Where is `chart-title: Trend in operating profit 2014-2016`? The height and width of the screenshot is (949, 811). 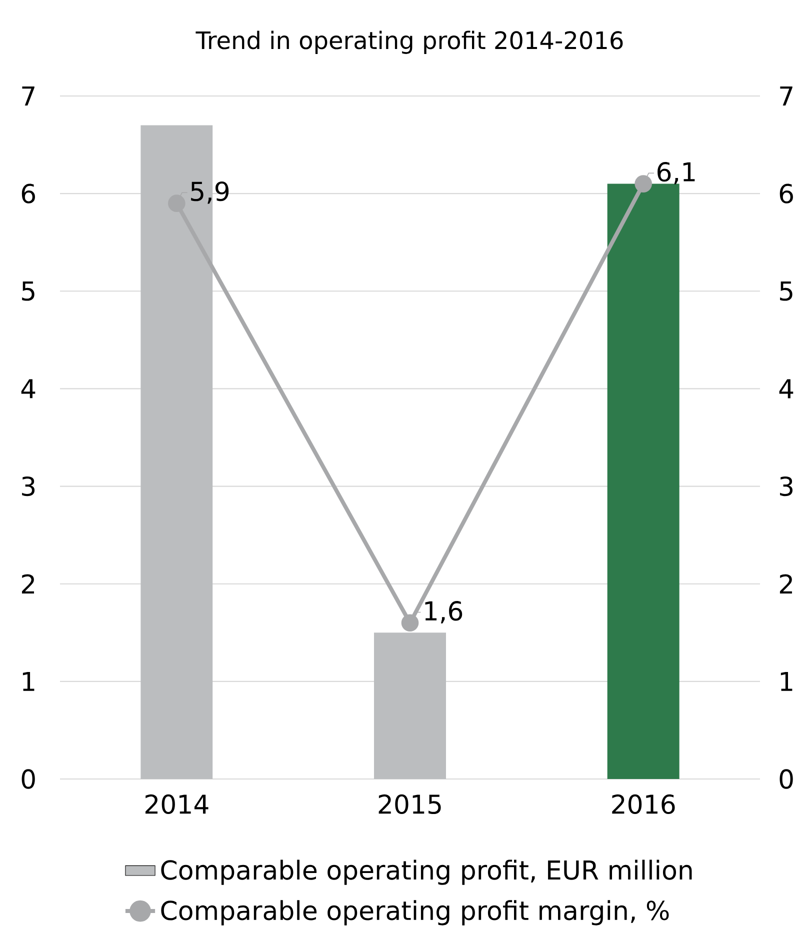
chart-title: Trend in operating profit 2014-2016 is located at coordinates (409, 42).